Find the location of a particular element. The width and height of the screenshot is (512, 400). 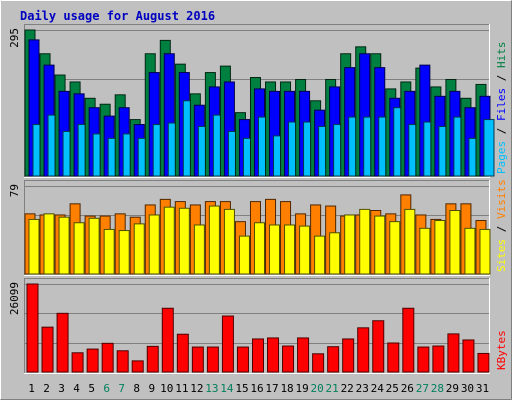

x-tick-label-day-12: 12 is located at coordinates (196, 388).